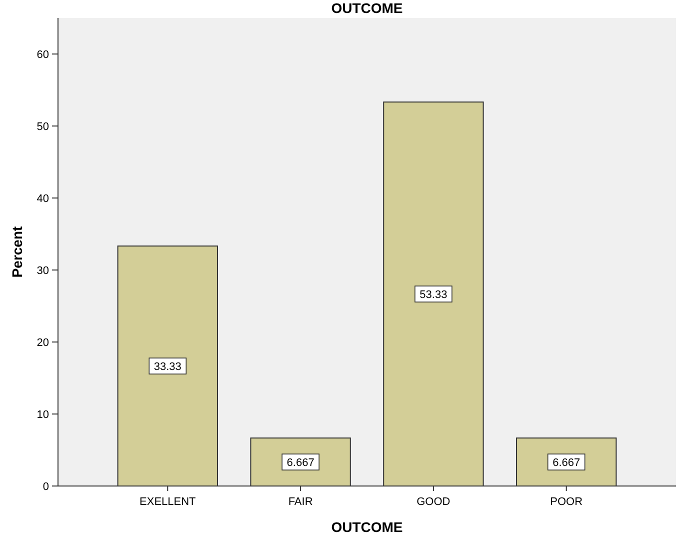 Image resolution: width=678 pixels, height=540 pixels. What do you see at coordinates (168, 367) in the screenshot?
I see `data-label: 33.33` at bounding box center [168, 367].